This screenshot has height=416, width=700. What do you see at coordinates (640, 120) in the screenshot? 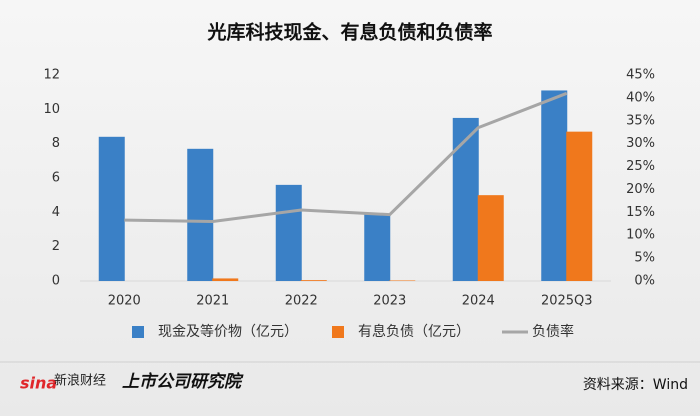
I see `y2-tick-label: 35%` at bounding box center [640, 120].